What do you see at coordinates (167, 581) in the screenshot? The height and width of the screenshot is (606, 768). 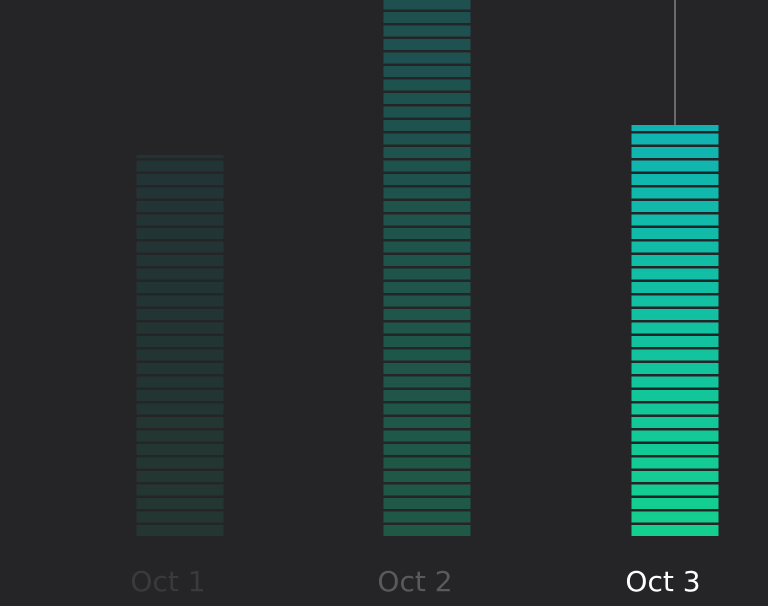 I see `x-tick-label: Oct 1` at bounding box center [167, 581].